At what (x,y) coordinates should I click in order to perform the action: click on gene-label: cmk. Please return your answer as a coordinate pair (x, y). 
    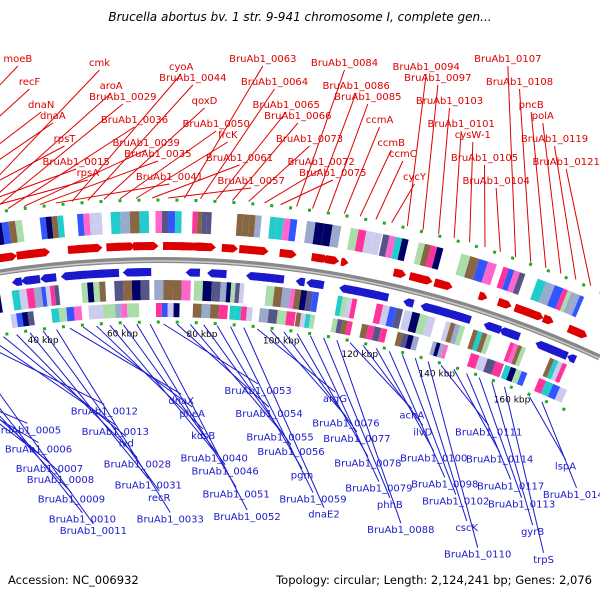
    Looking at the image, I should click on (99, 63).